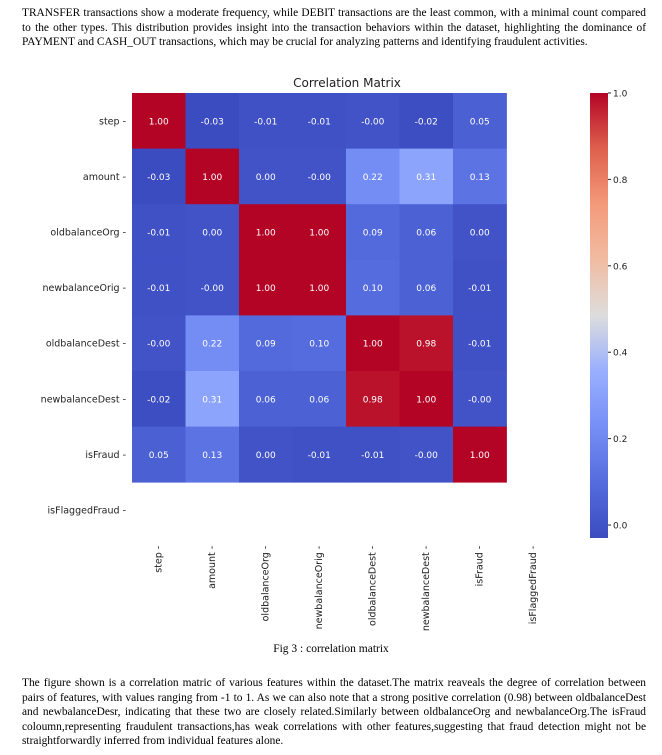  I want to click on colorbar-tick-label: 0.8, so click(620, 181).